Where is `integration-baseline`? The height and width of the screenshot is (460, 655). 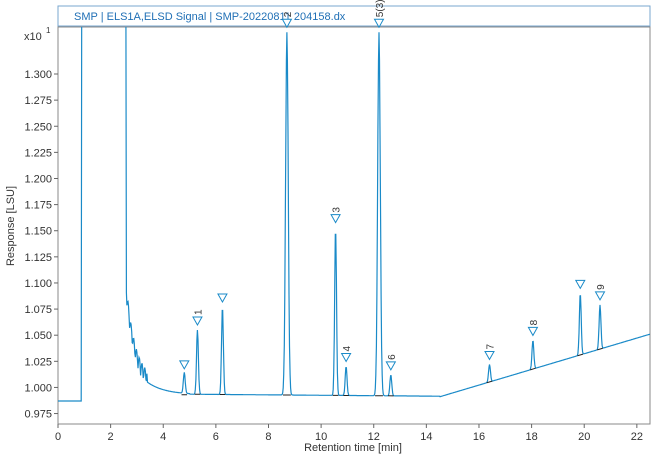 integration-baseline is located at coordinates (581, 355).